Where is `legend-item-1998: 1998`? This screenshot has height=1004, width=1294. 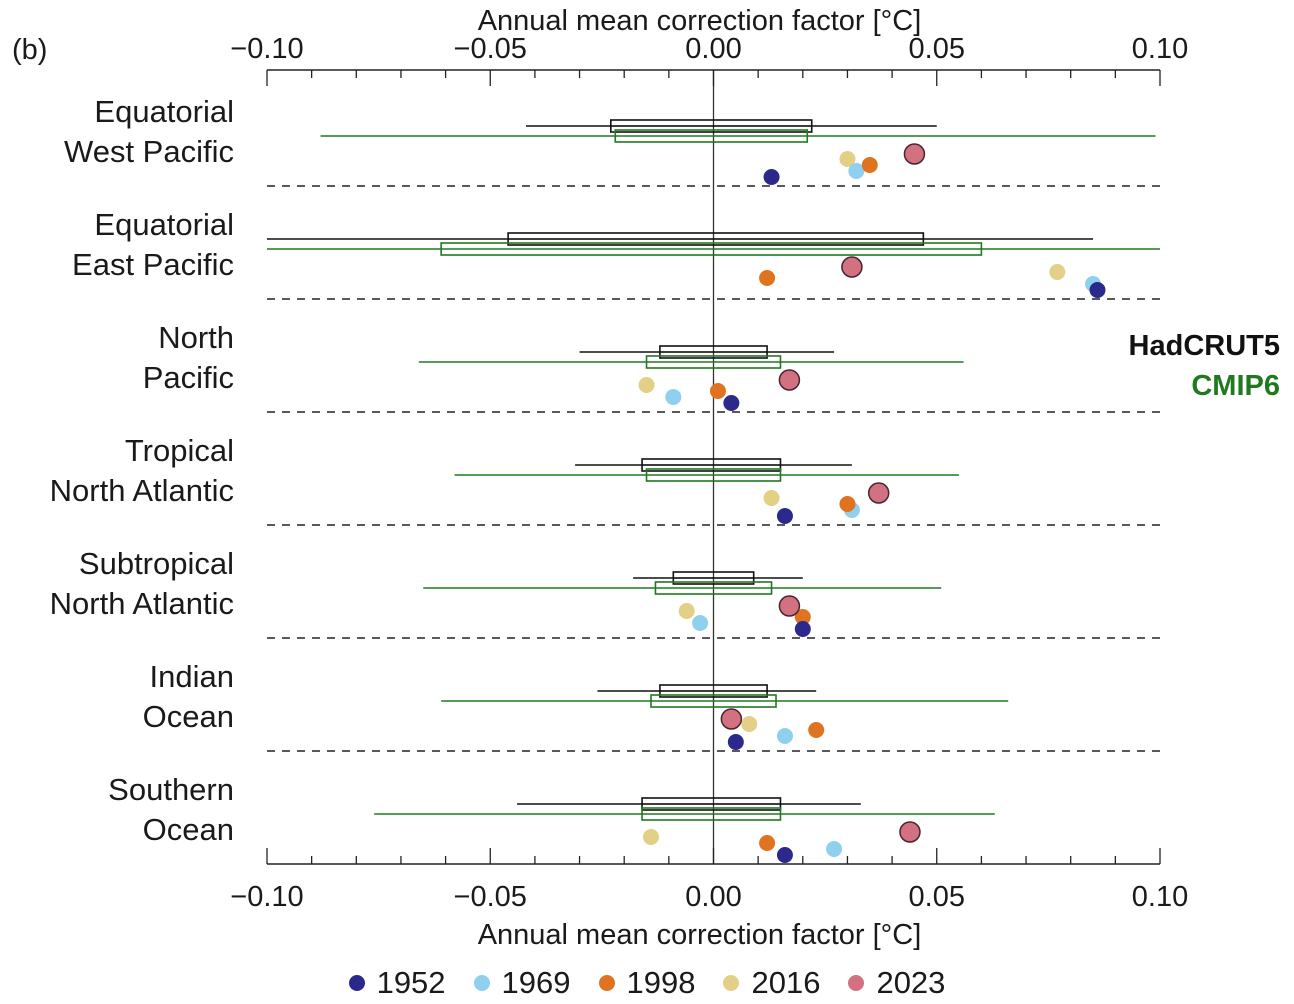 legend-item-1998: 1998 is located at coordinates (647, 983).